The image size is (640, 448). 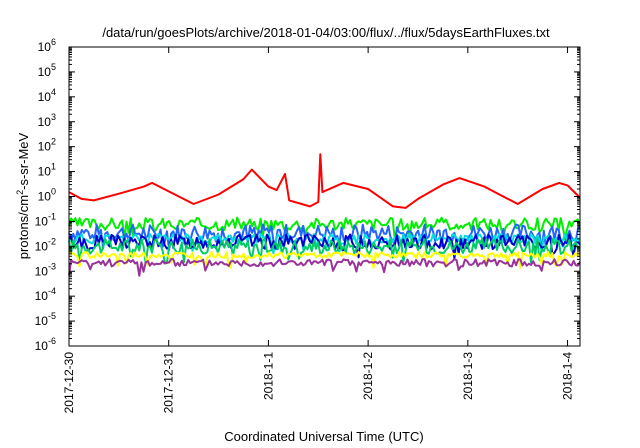 What do you see at coordinates (23, 227) in the screenshot?
I see `y-axis-label-part: protons/cm` at bounding box center [23, 227].